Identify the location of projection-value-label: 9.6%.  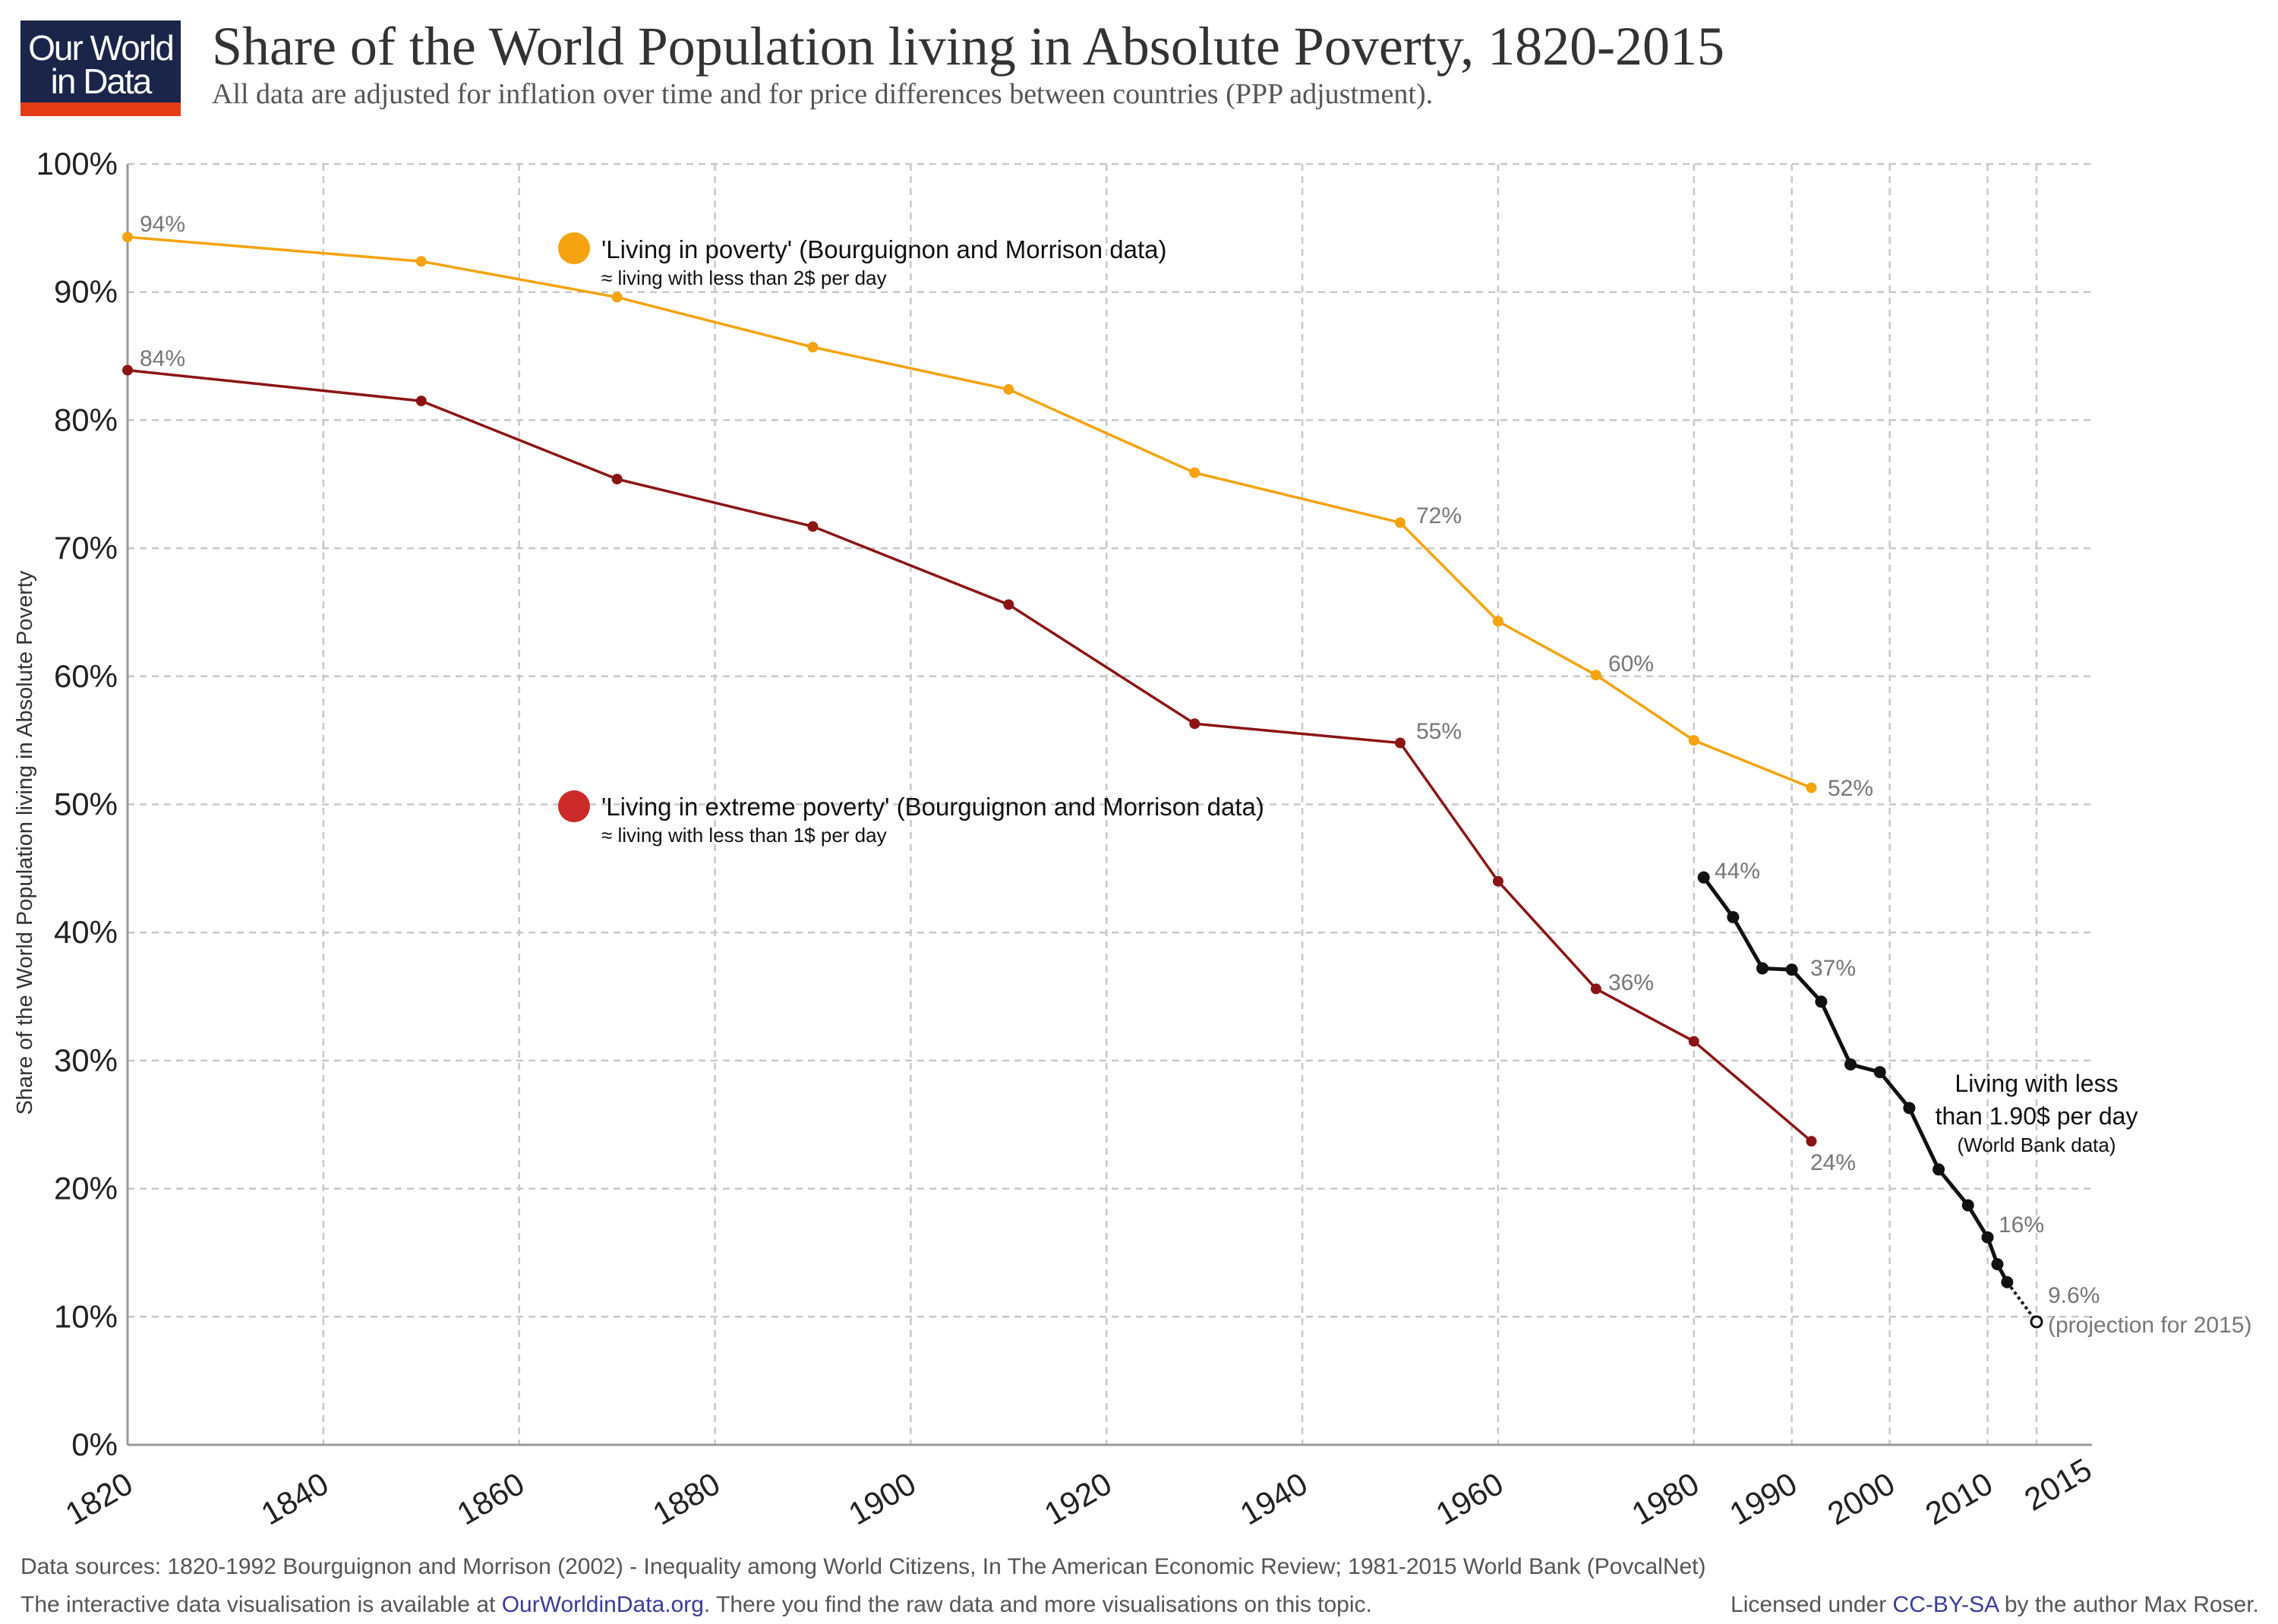
(2074, 1296).